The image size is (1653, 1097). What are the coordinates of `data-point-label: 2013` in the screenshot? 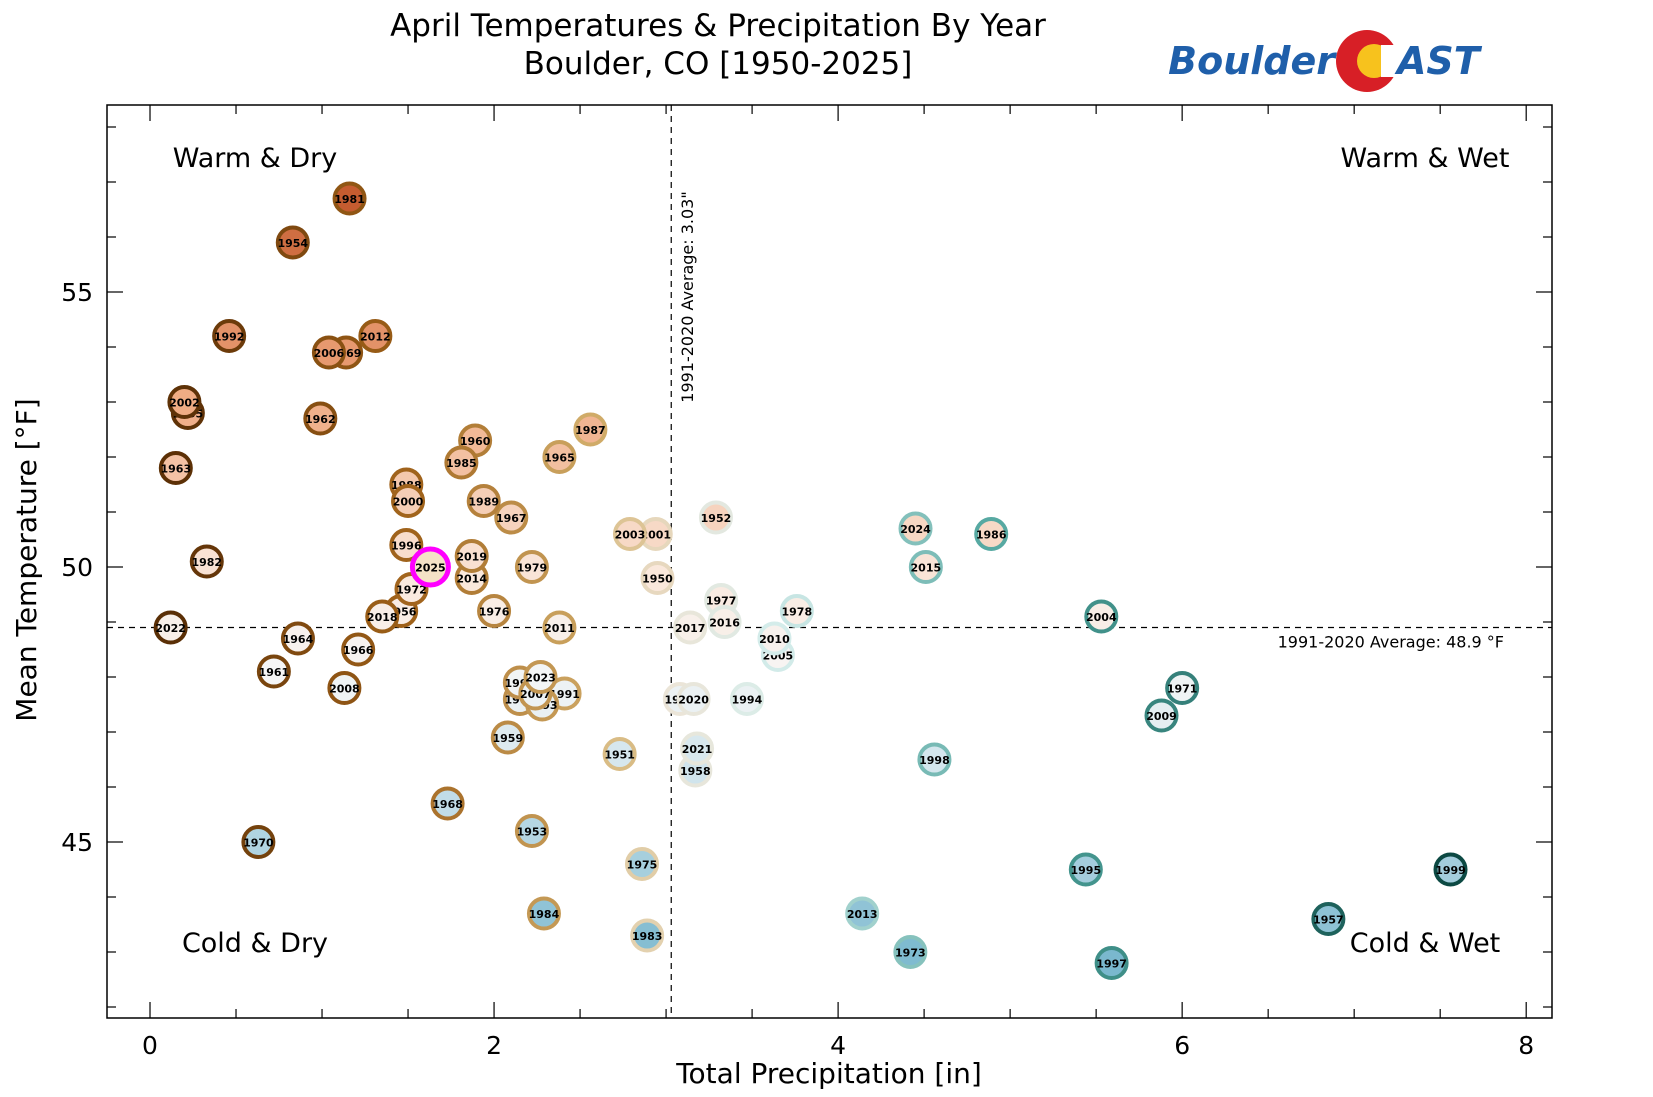 It's located at (862, 914).